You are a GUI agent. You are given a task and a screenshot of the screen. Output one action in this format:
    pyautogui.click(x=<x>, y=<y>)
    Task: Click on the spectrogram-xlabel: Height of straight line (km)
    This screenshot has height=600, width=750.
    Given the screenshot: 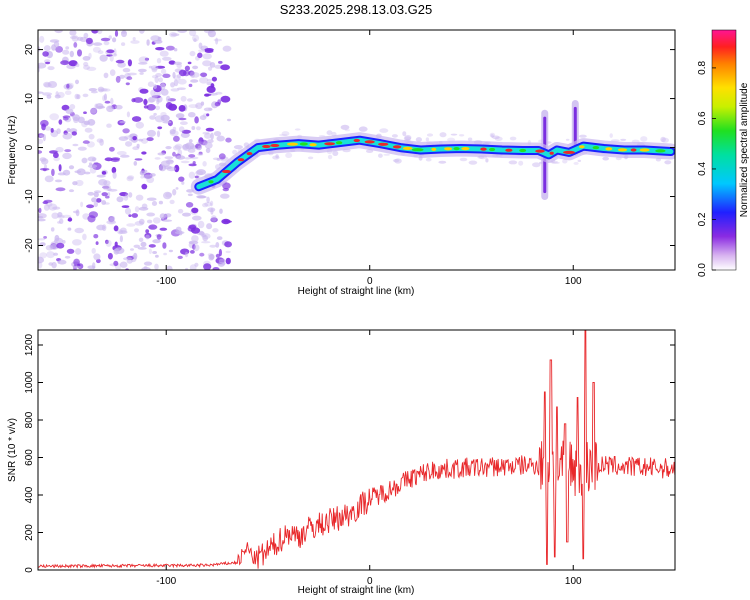 What is the action you would take?
    pyautogui.click(x=356, y=291)
    